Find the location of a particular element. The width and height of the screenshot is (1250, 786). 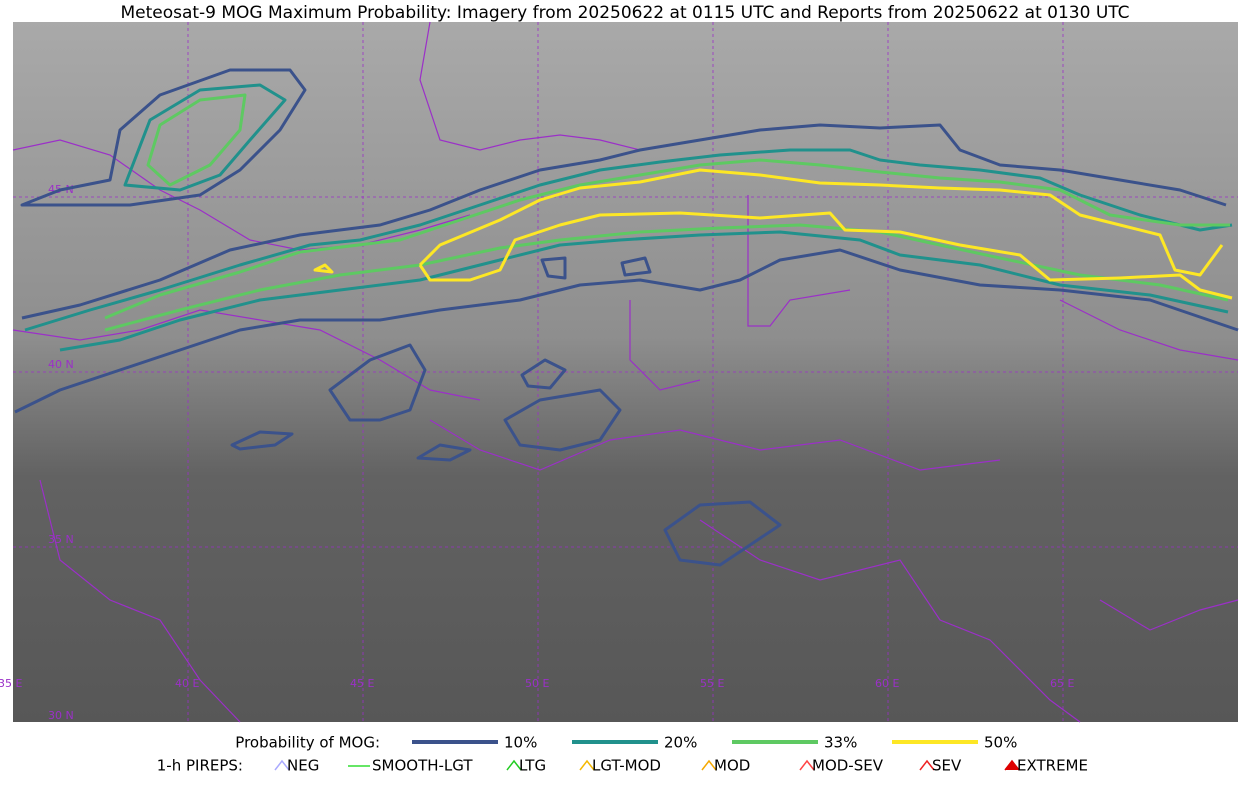

legend-label: 50% is located at coordinates (1000, 743).